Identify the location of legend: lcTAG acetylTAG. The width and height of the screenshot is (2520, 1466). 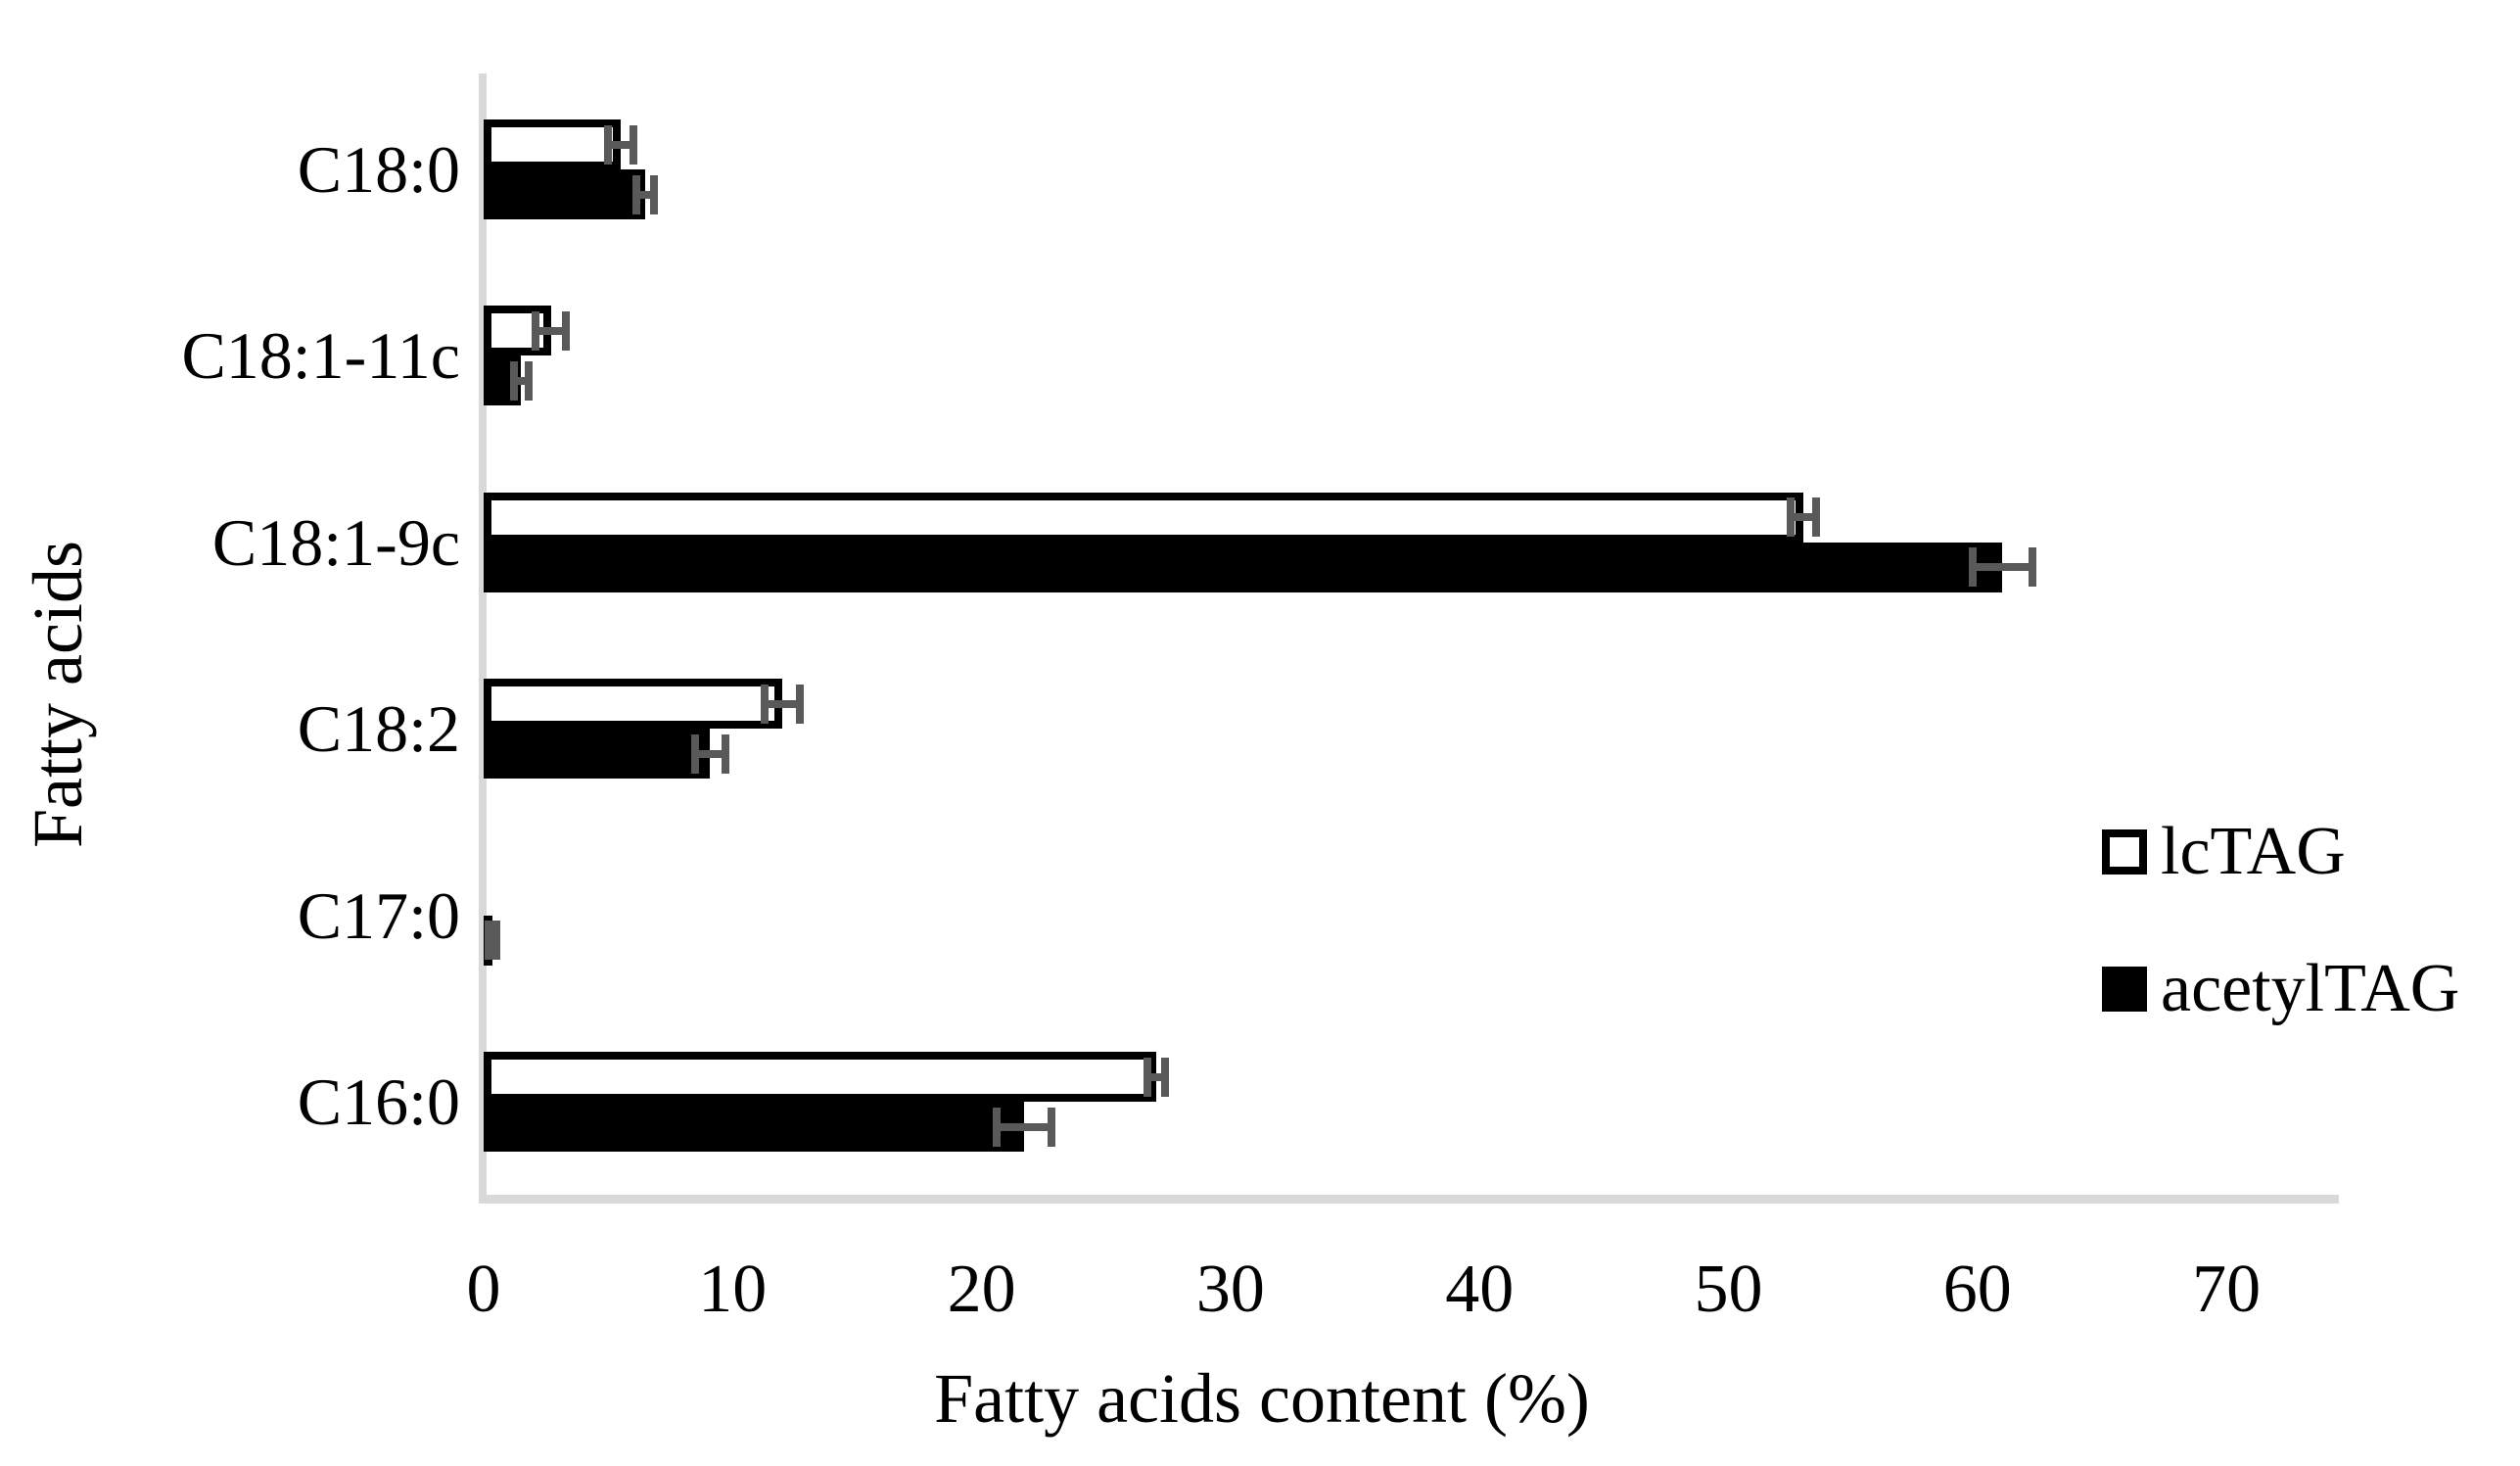
(2280, 961).